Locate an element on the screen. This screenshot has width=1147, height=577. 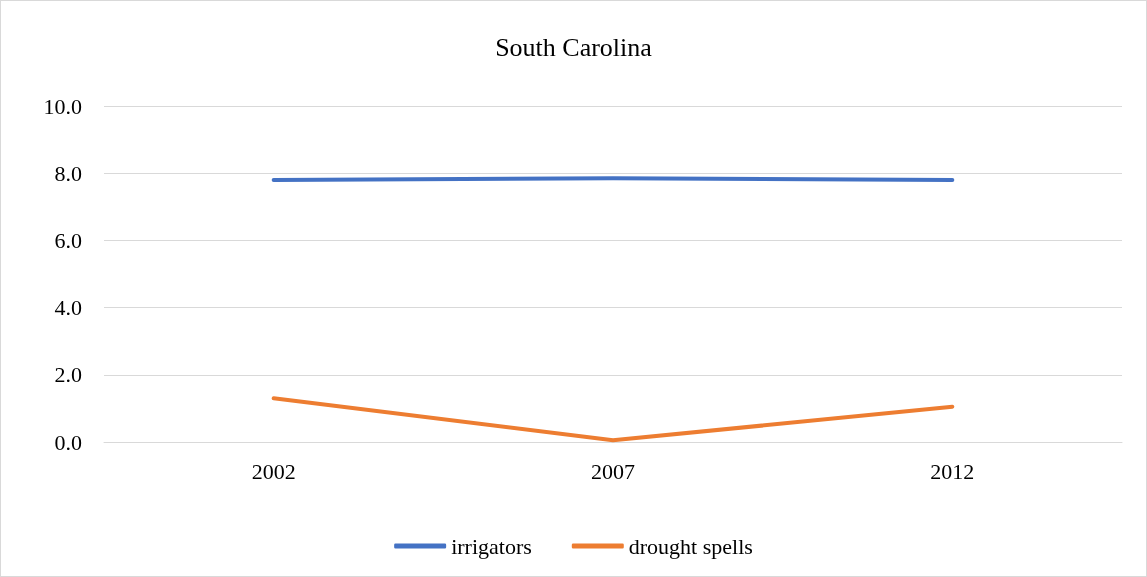
y-tick-label: 2.0 is located at coordinates (68, 375).